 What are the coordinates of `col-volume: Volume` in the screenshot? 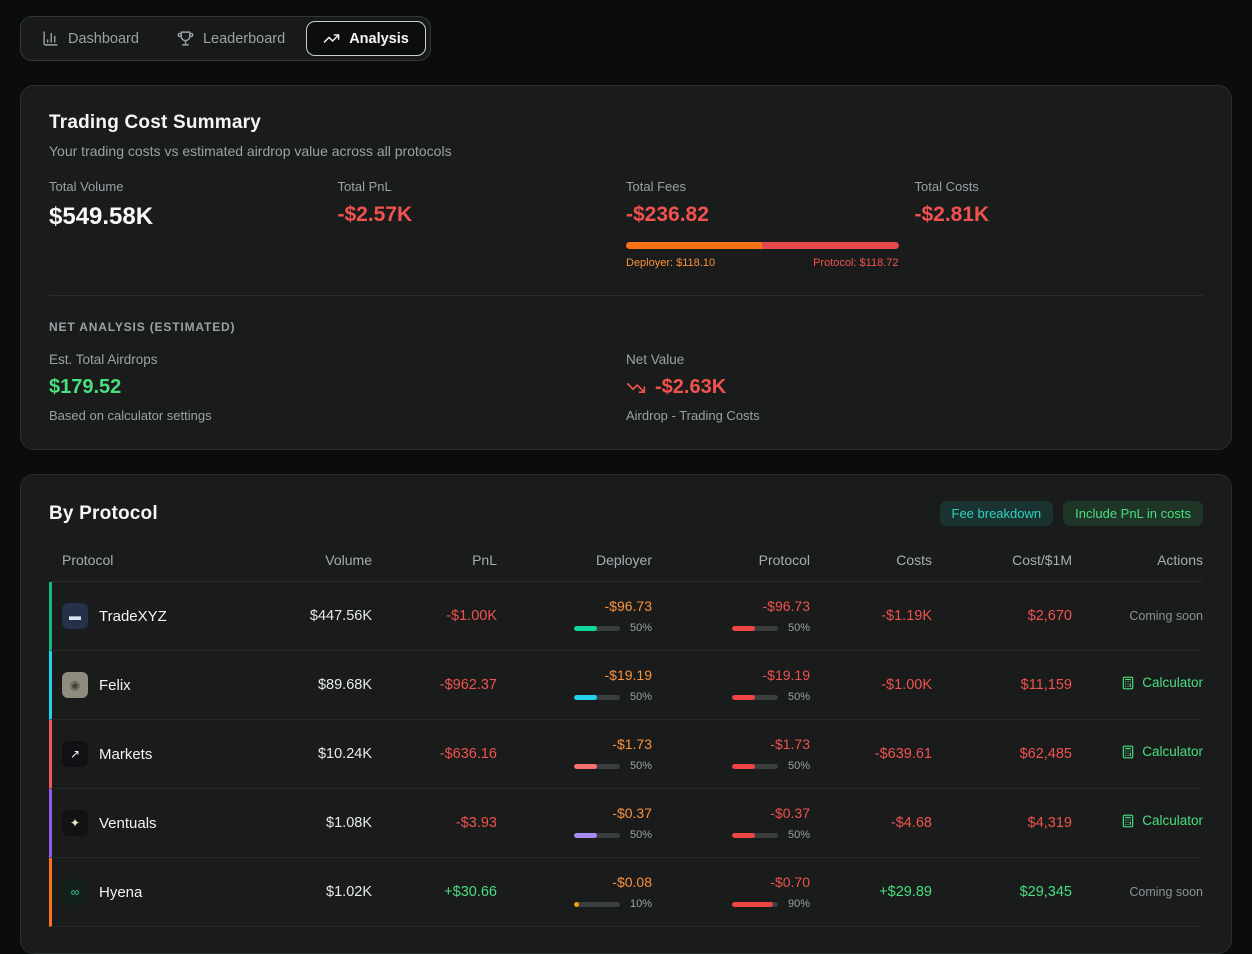 It's located at (348, 560).